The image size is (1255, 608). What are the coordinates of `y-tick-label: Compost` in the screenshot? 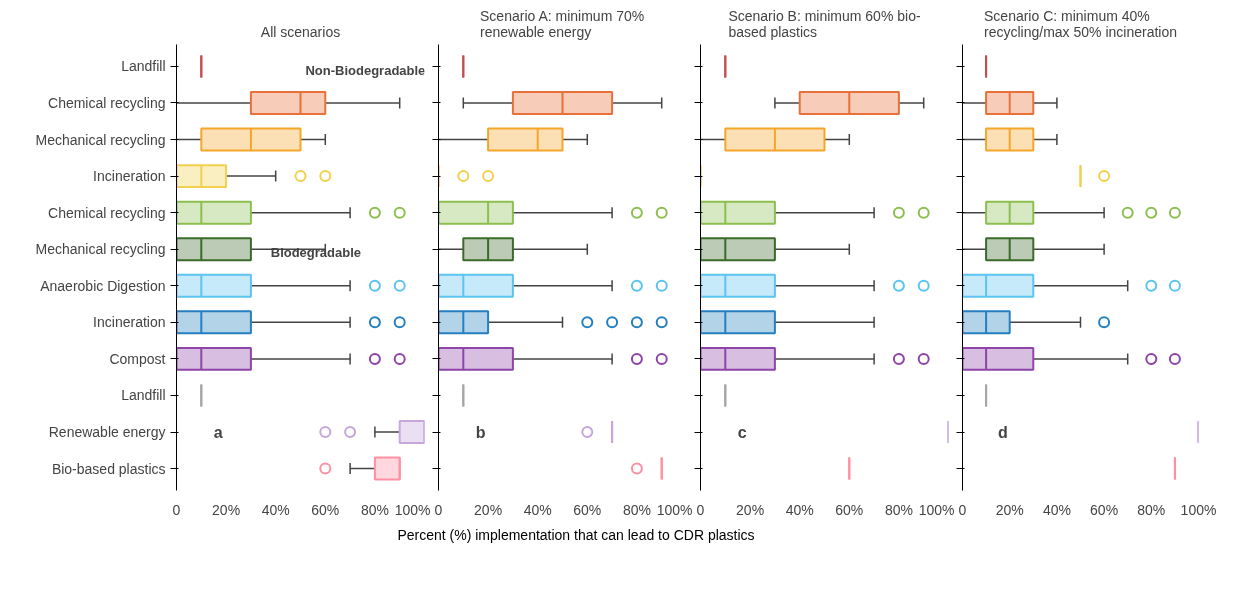 It's located at (137, 358).